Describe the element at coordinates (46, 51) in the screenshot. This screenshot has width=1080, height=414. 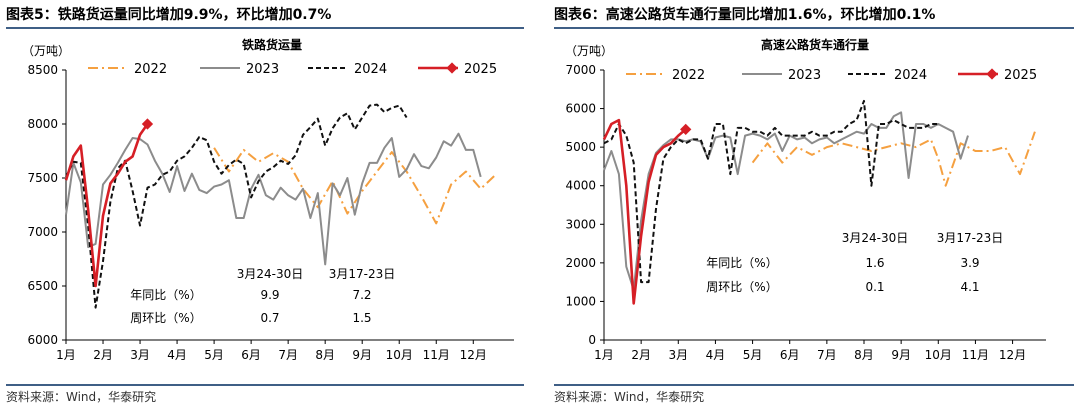
I see `panel-1-unit-label: （万吨）` at that location.